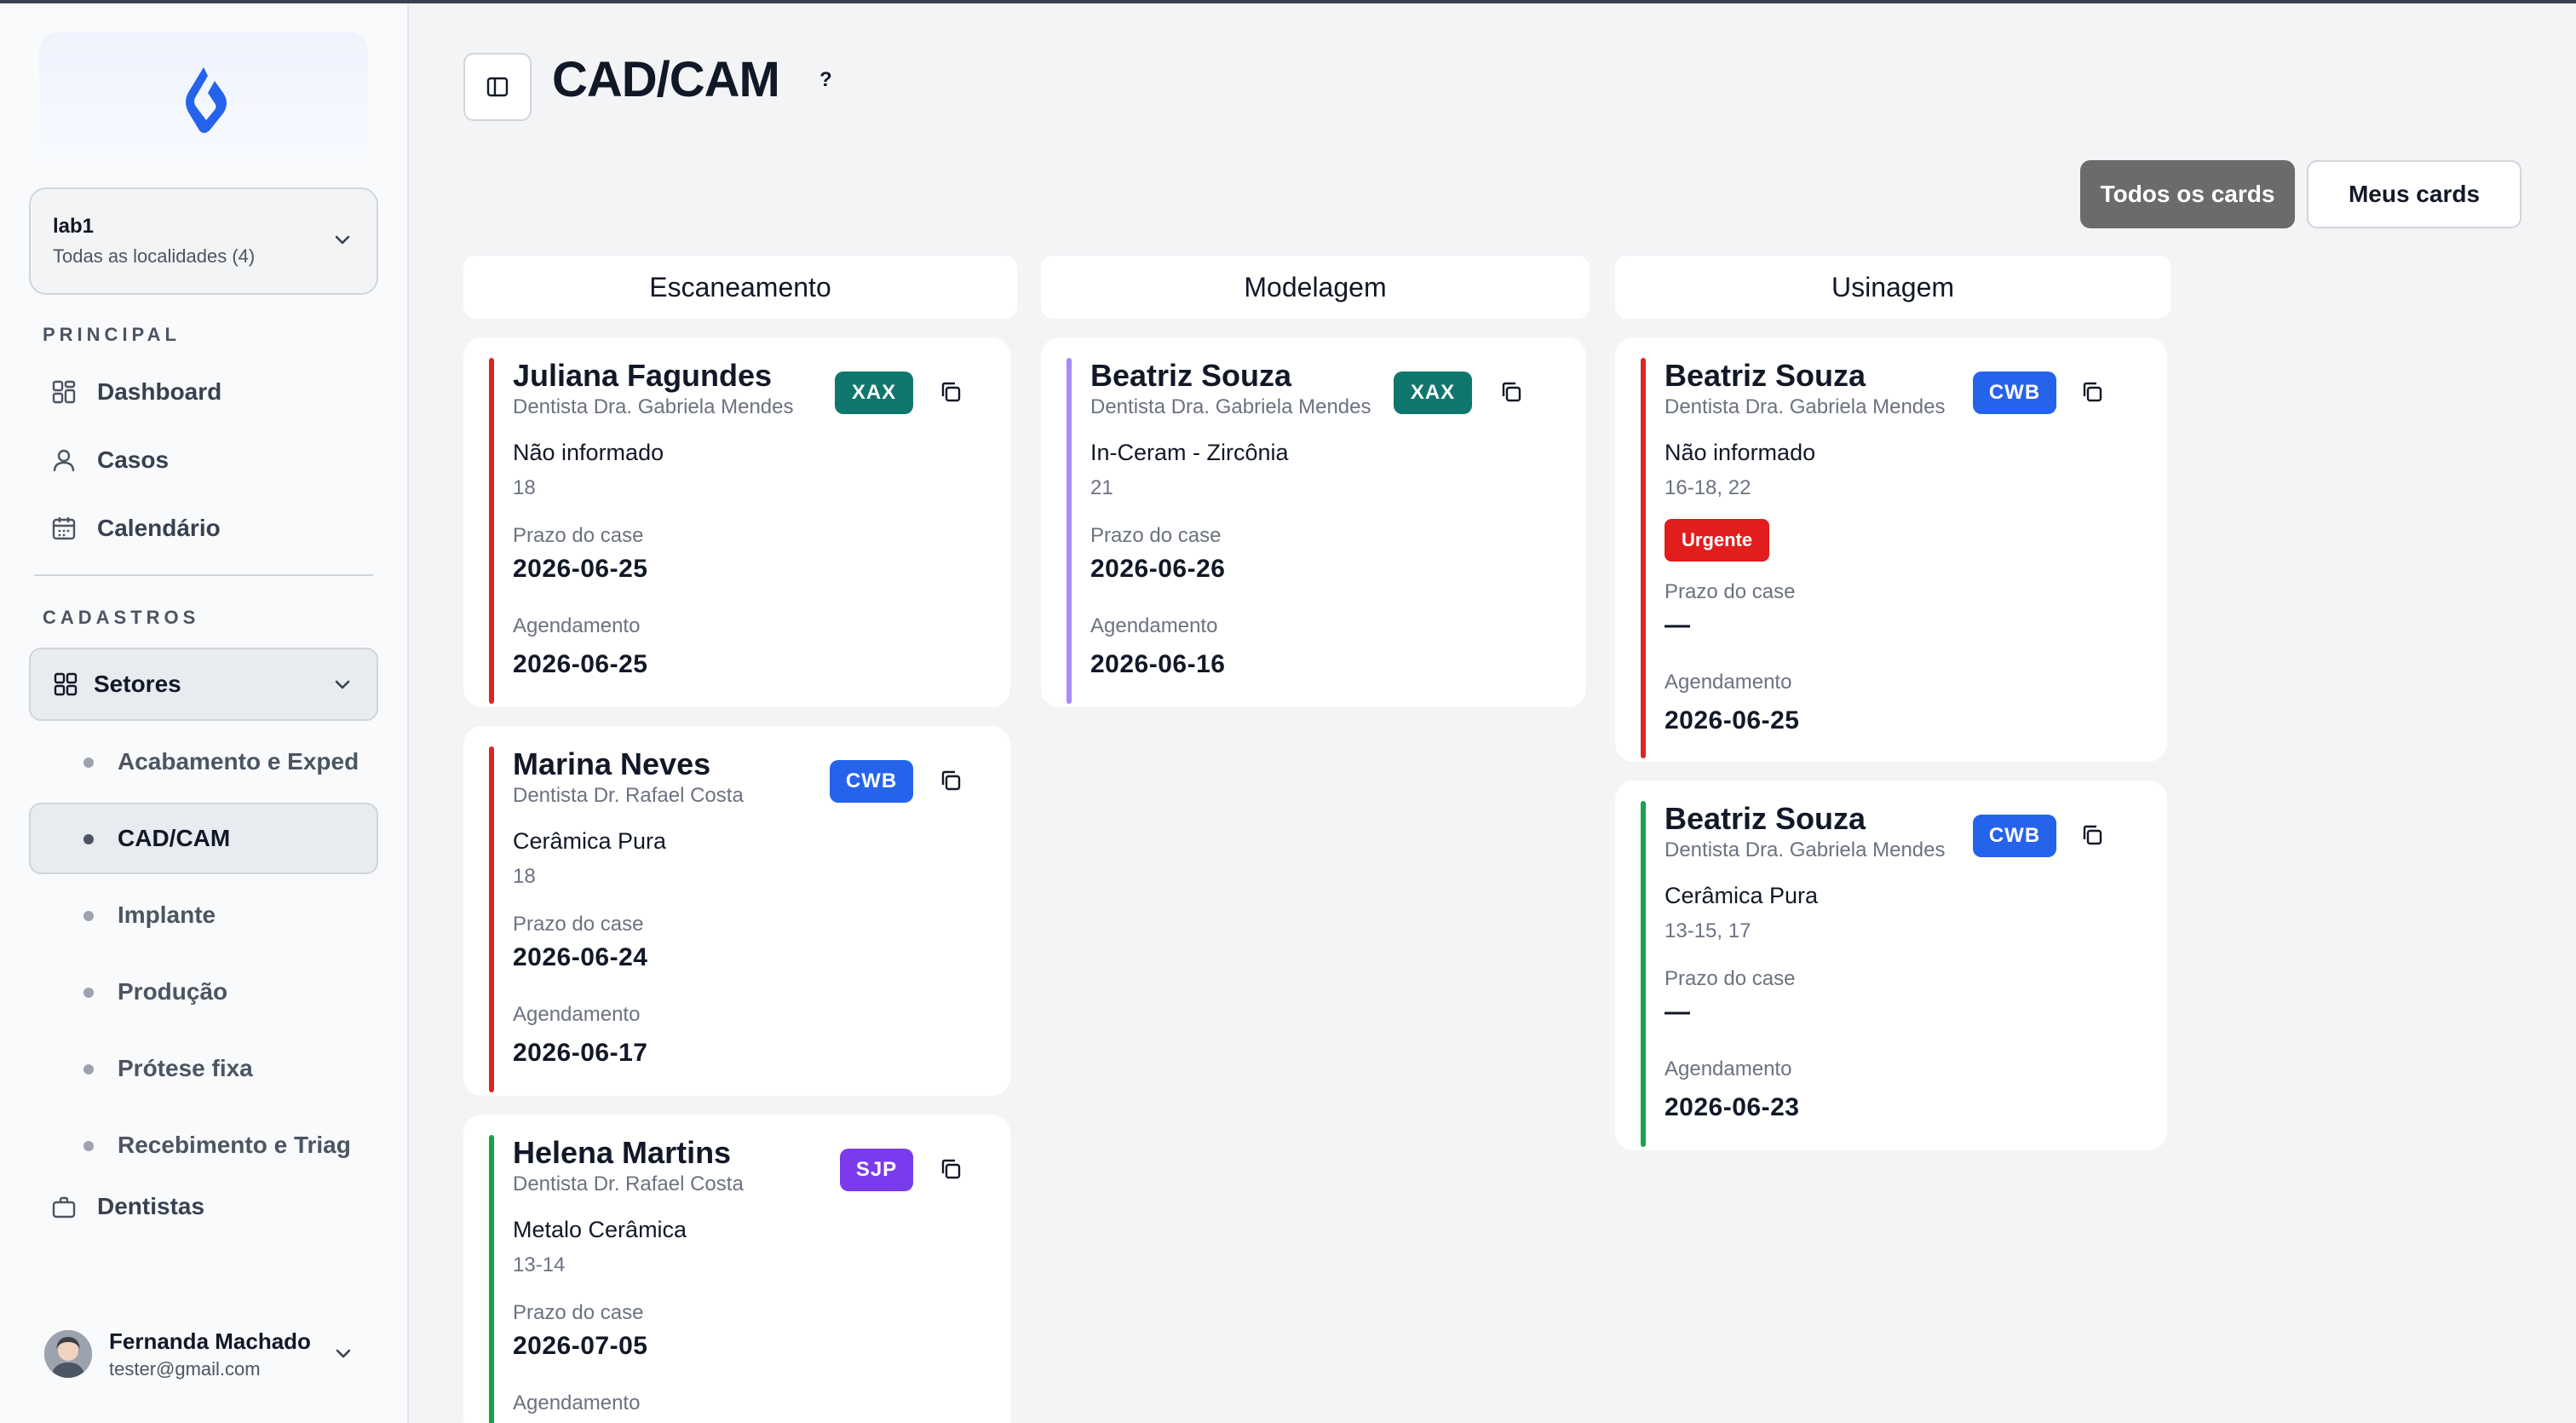 This screenshot has height=1423, width=2576. Describe the element at coordinates (239, 761) in the screenshot. I see `setor-item-label: Acabamento e Exped` at that location.